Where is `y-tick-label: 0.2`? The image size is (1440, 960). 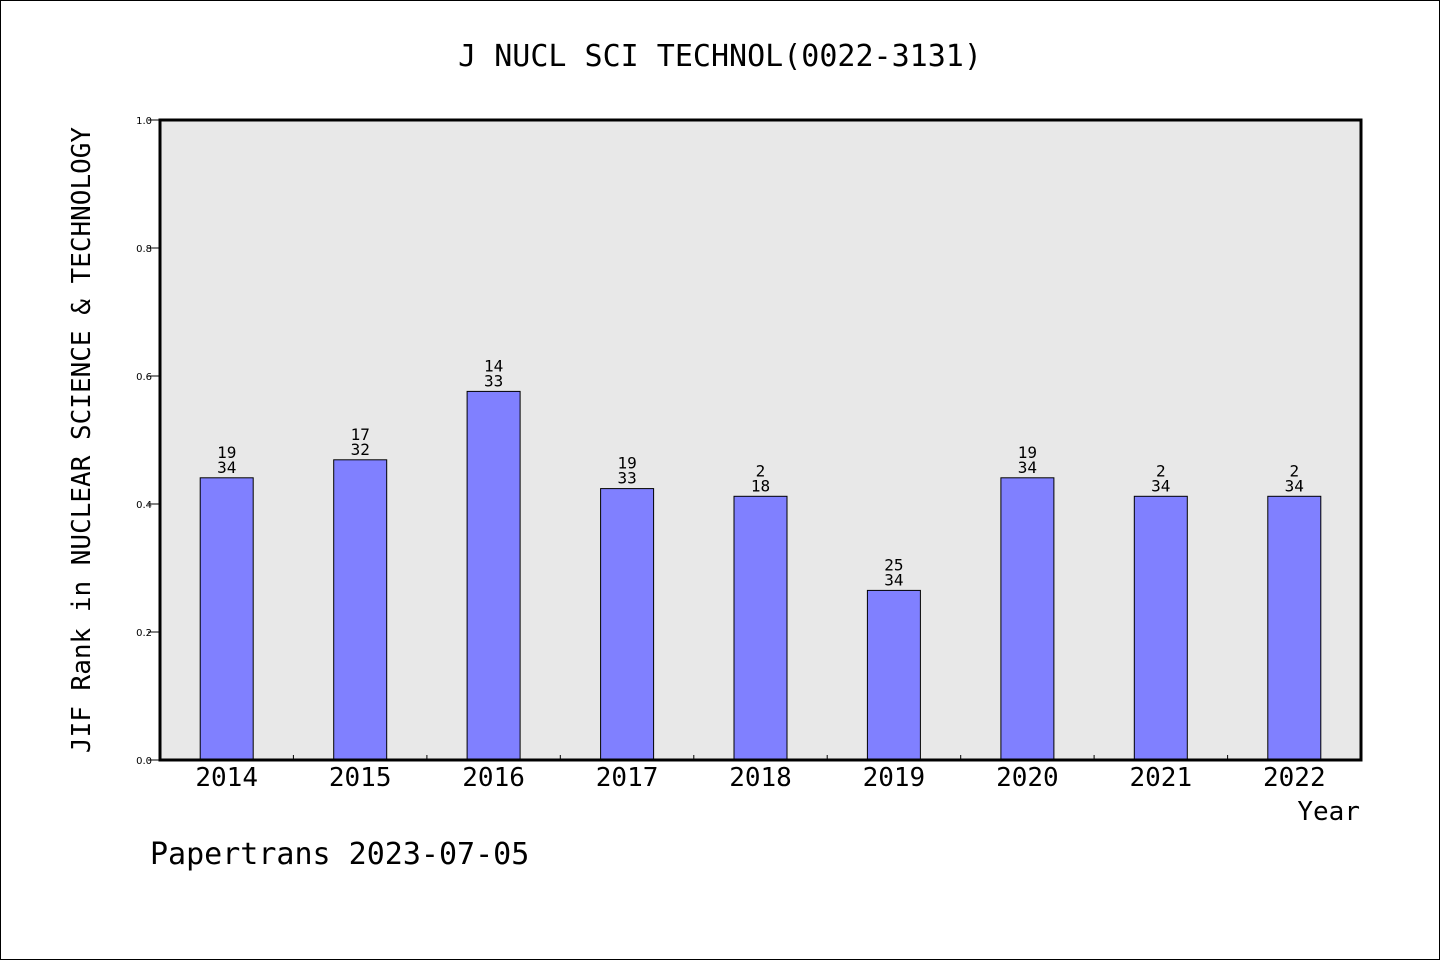
y-tick-label: 0.2 is located at coordinates (144, 633).